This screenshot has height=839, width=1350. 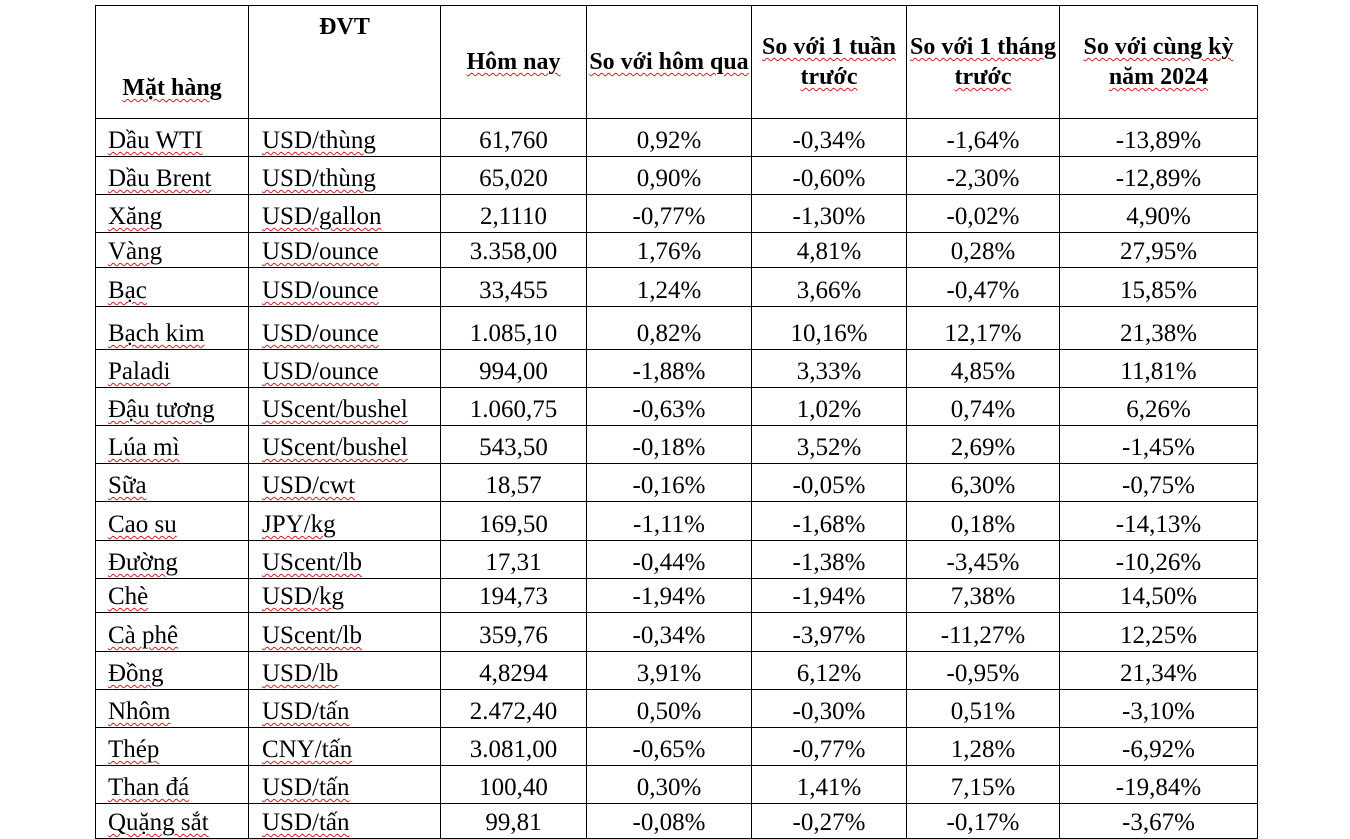 I want to click on cell-vs-month: 0,18%, so click(x=983, y=521).